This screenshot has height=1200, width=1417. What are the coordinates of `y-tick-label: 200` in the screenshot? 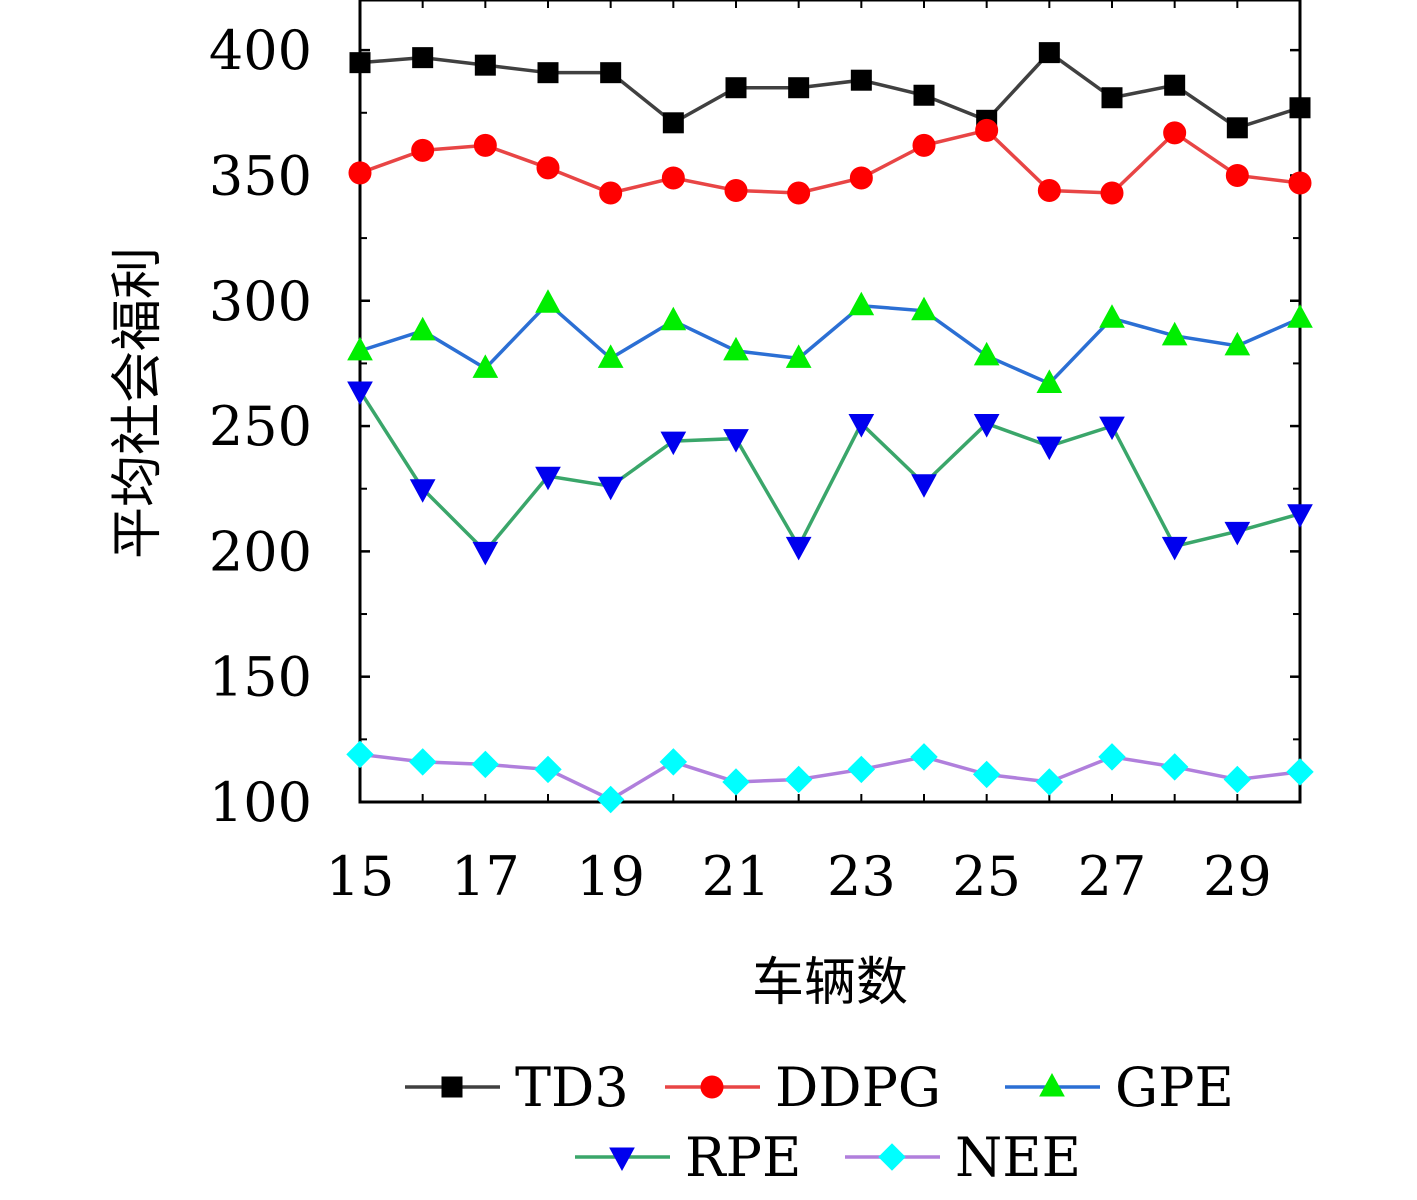 It's located at (260, 551).